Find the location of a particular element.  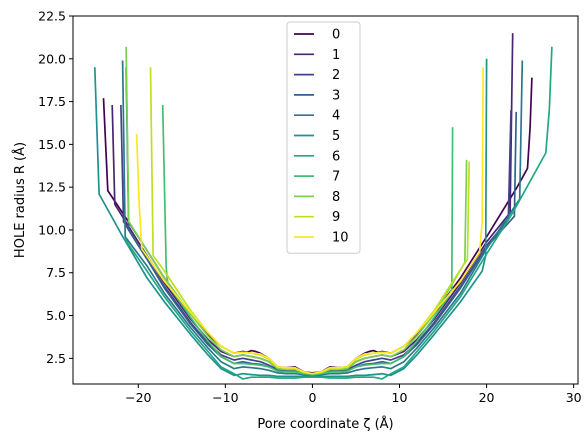

y-tick-label: 17.5 is located at coordinates (52, 101).